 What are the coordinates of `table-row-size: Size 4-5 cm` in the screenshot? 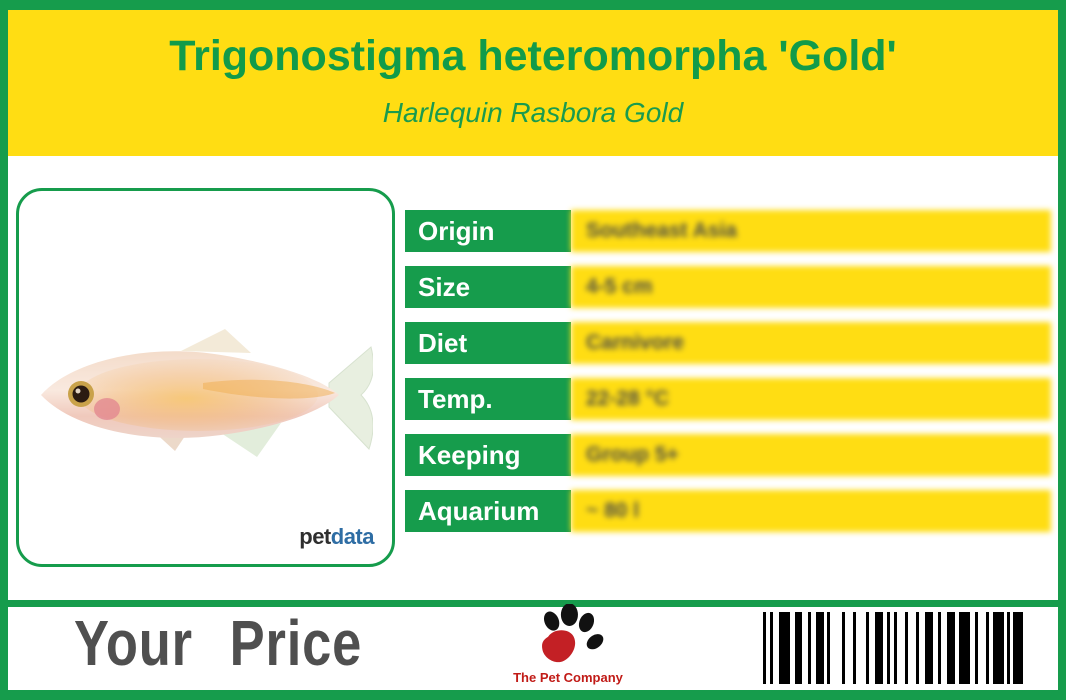 It's located at (728, 287).